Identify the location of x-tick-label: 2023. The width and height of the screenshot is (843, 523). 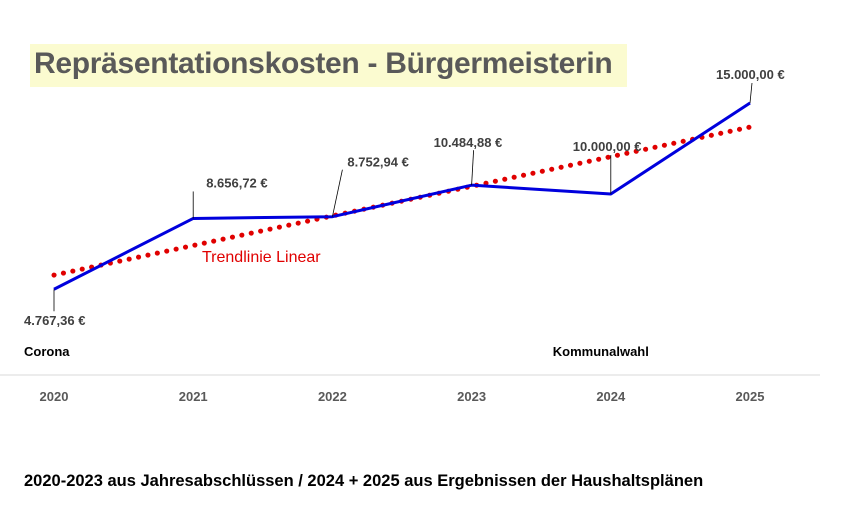
(471, 396).